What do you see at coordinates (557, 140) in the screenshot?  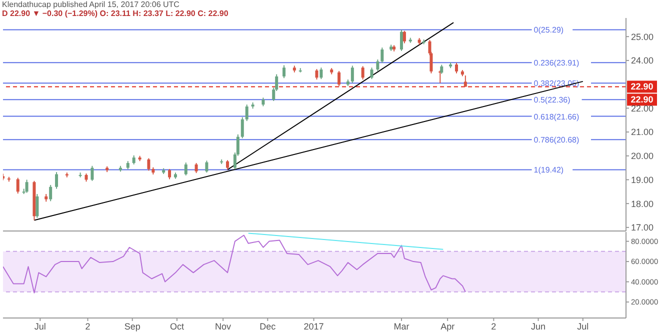 I see `ref-line-label: 0.786(20.68)` at bounding box center [557, 140].